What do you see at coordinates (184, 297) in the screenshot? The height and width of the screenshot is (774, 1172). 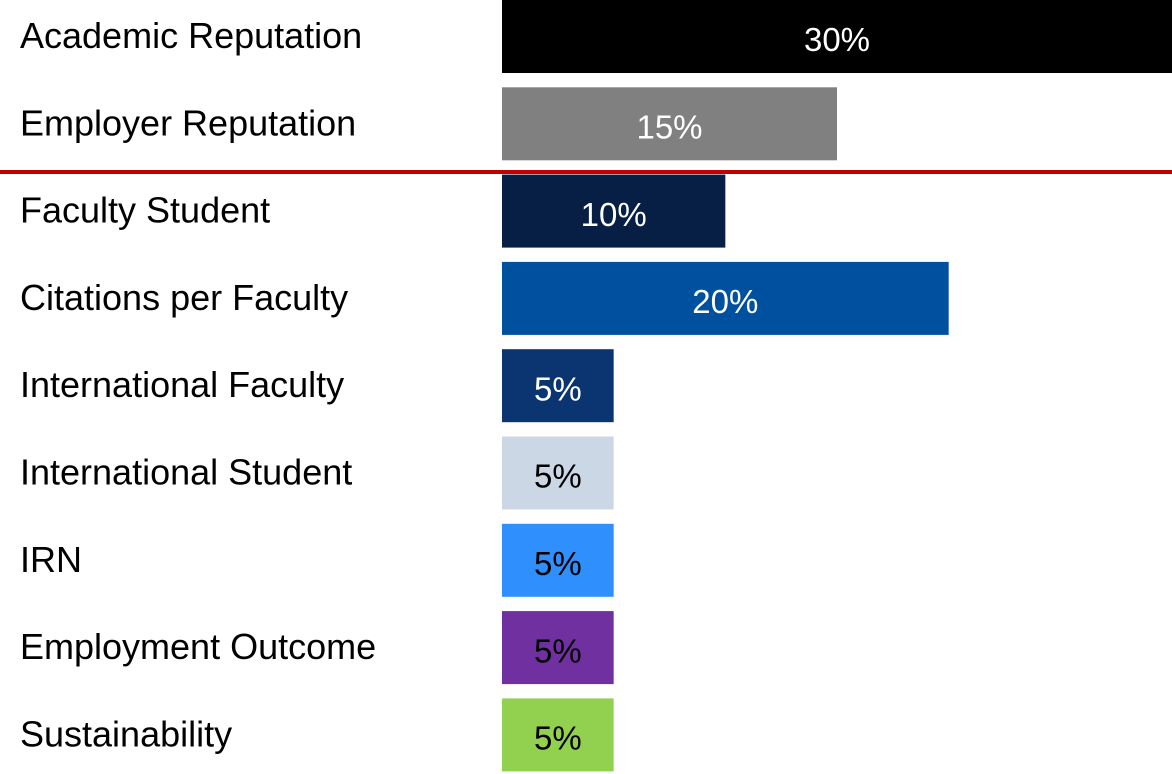 I see `category-label: Citations per Faculty` at bounding box center [184, 297].